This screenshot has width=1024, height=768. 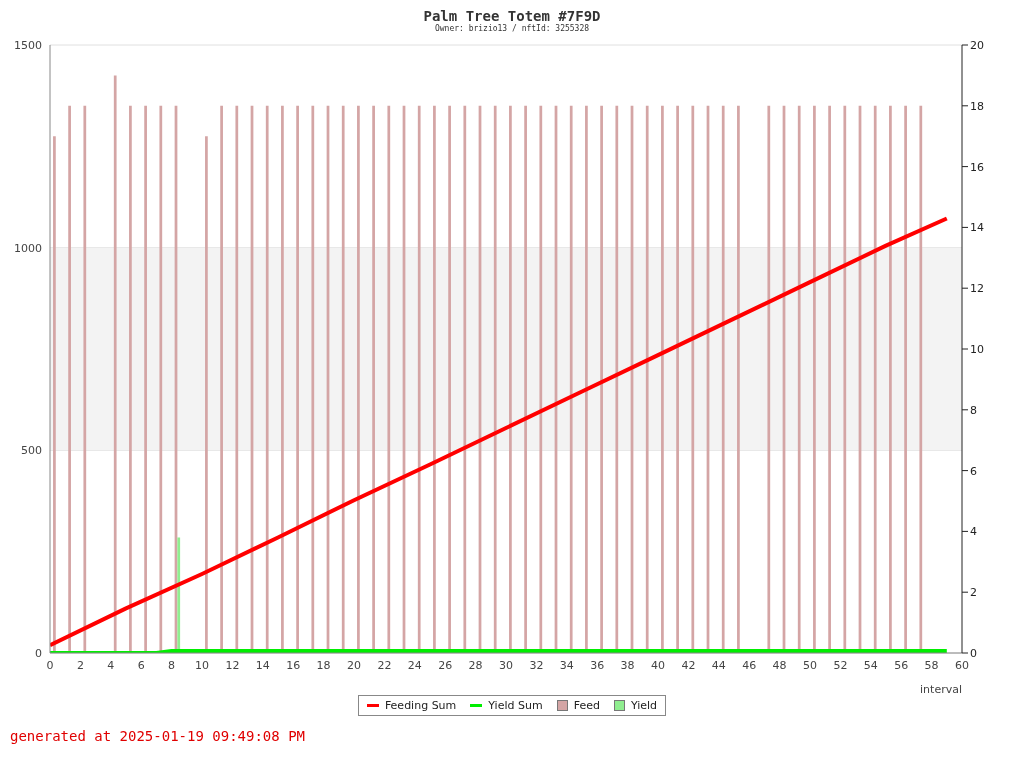 What do you see at coordinates (141, 665) in the screenshot?
I see `x-tick-label: 6` at bounding box center [141, 665].